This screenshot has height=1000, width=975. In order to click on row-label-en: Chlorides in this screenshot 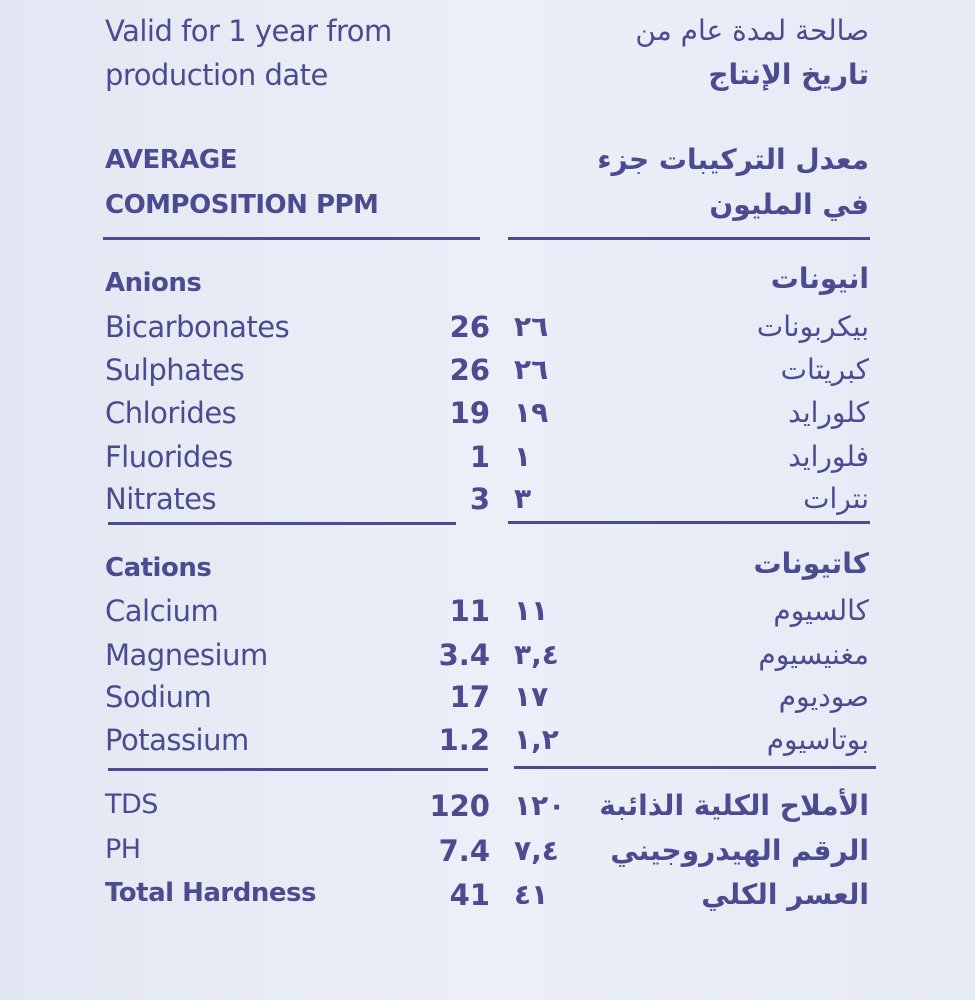, I will do `click(171, 413)`.